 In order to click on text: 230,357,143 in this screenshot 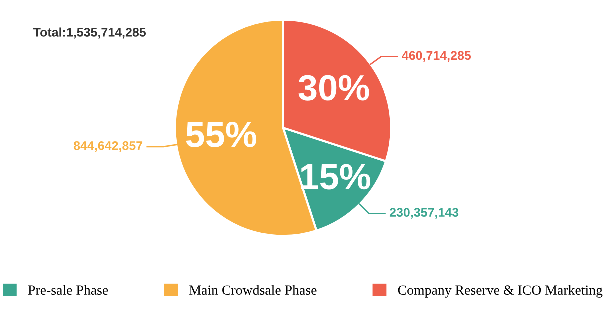, I will do `click(424, 213)`.